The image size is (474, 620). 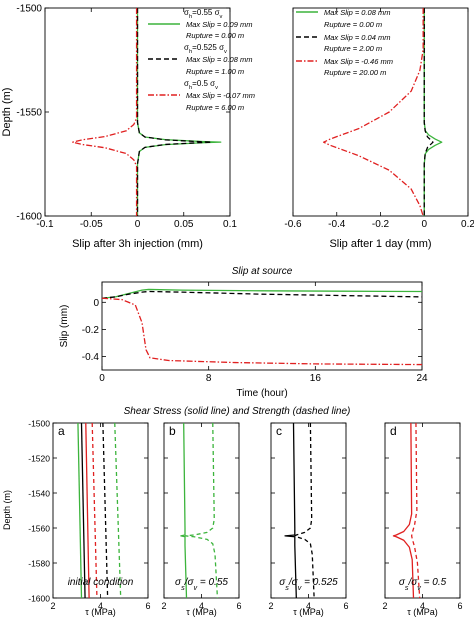 I want to click on source-ytick-label: 0, so click(x=96, y=303).